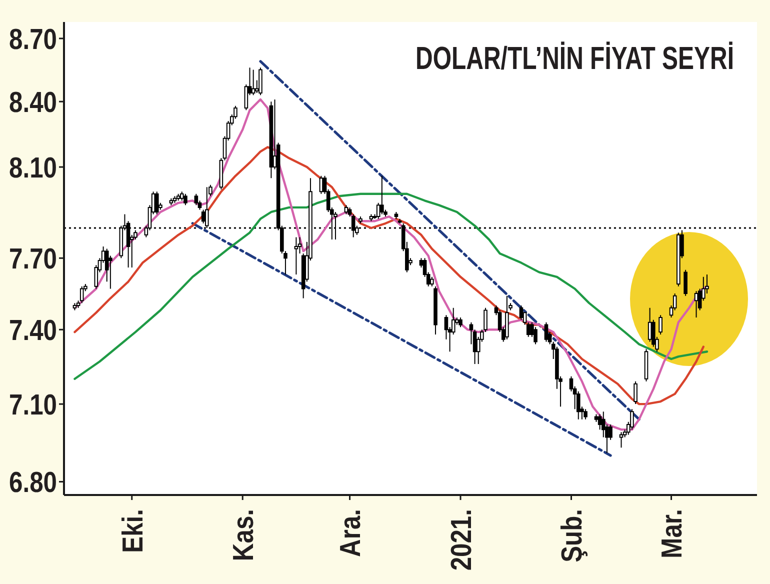 This screenshot has width=770, height=584. What do you see at coordinates (243, 535) in the screenshot?
I see `x-tick-label: Kas.` at bounding box center [243, 535].